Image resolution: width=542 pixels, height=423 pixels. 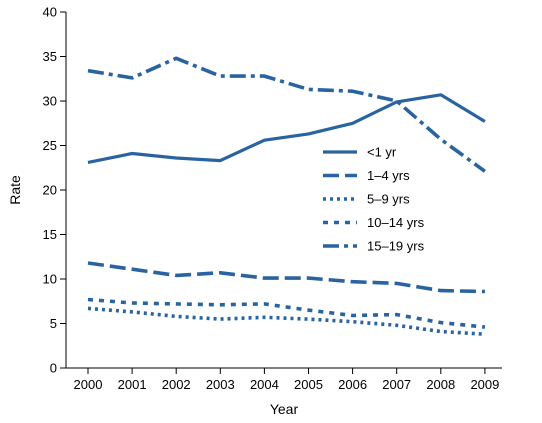 I want to click on x-ticks: 2000 2001 2002 2003 2004 2005 2006 2007 2008 2009, so click(x=286, y=380).